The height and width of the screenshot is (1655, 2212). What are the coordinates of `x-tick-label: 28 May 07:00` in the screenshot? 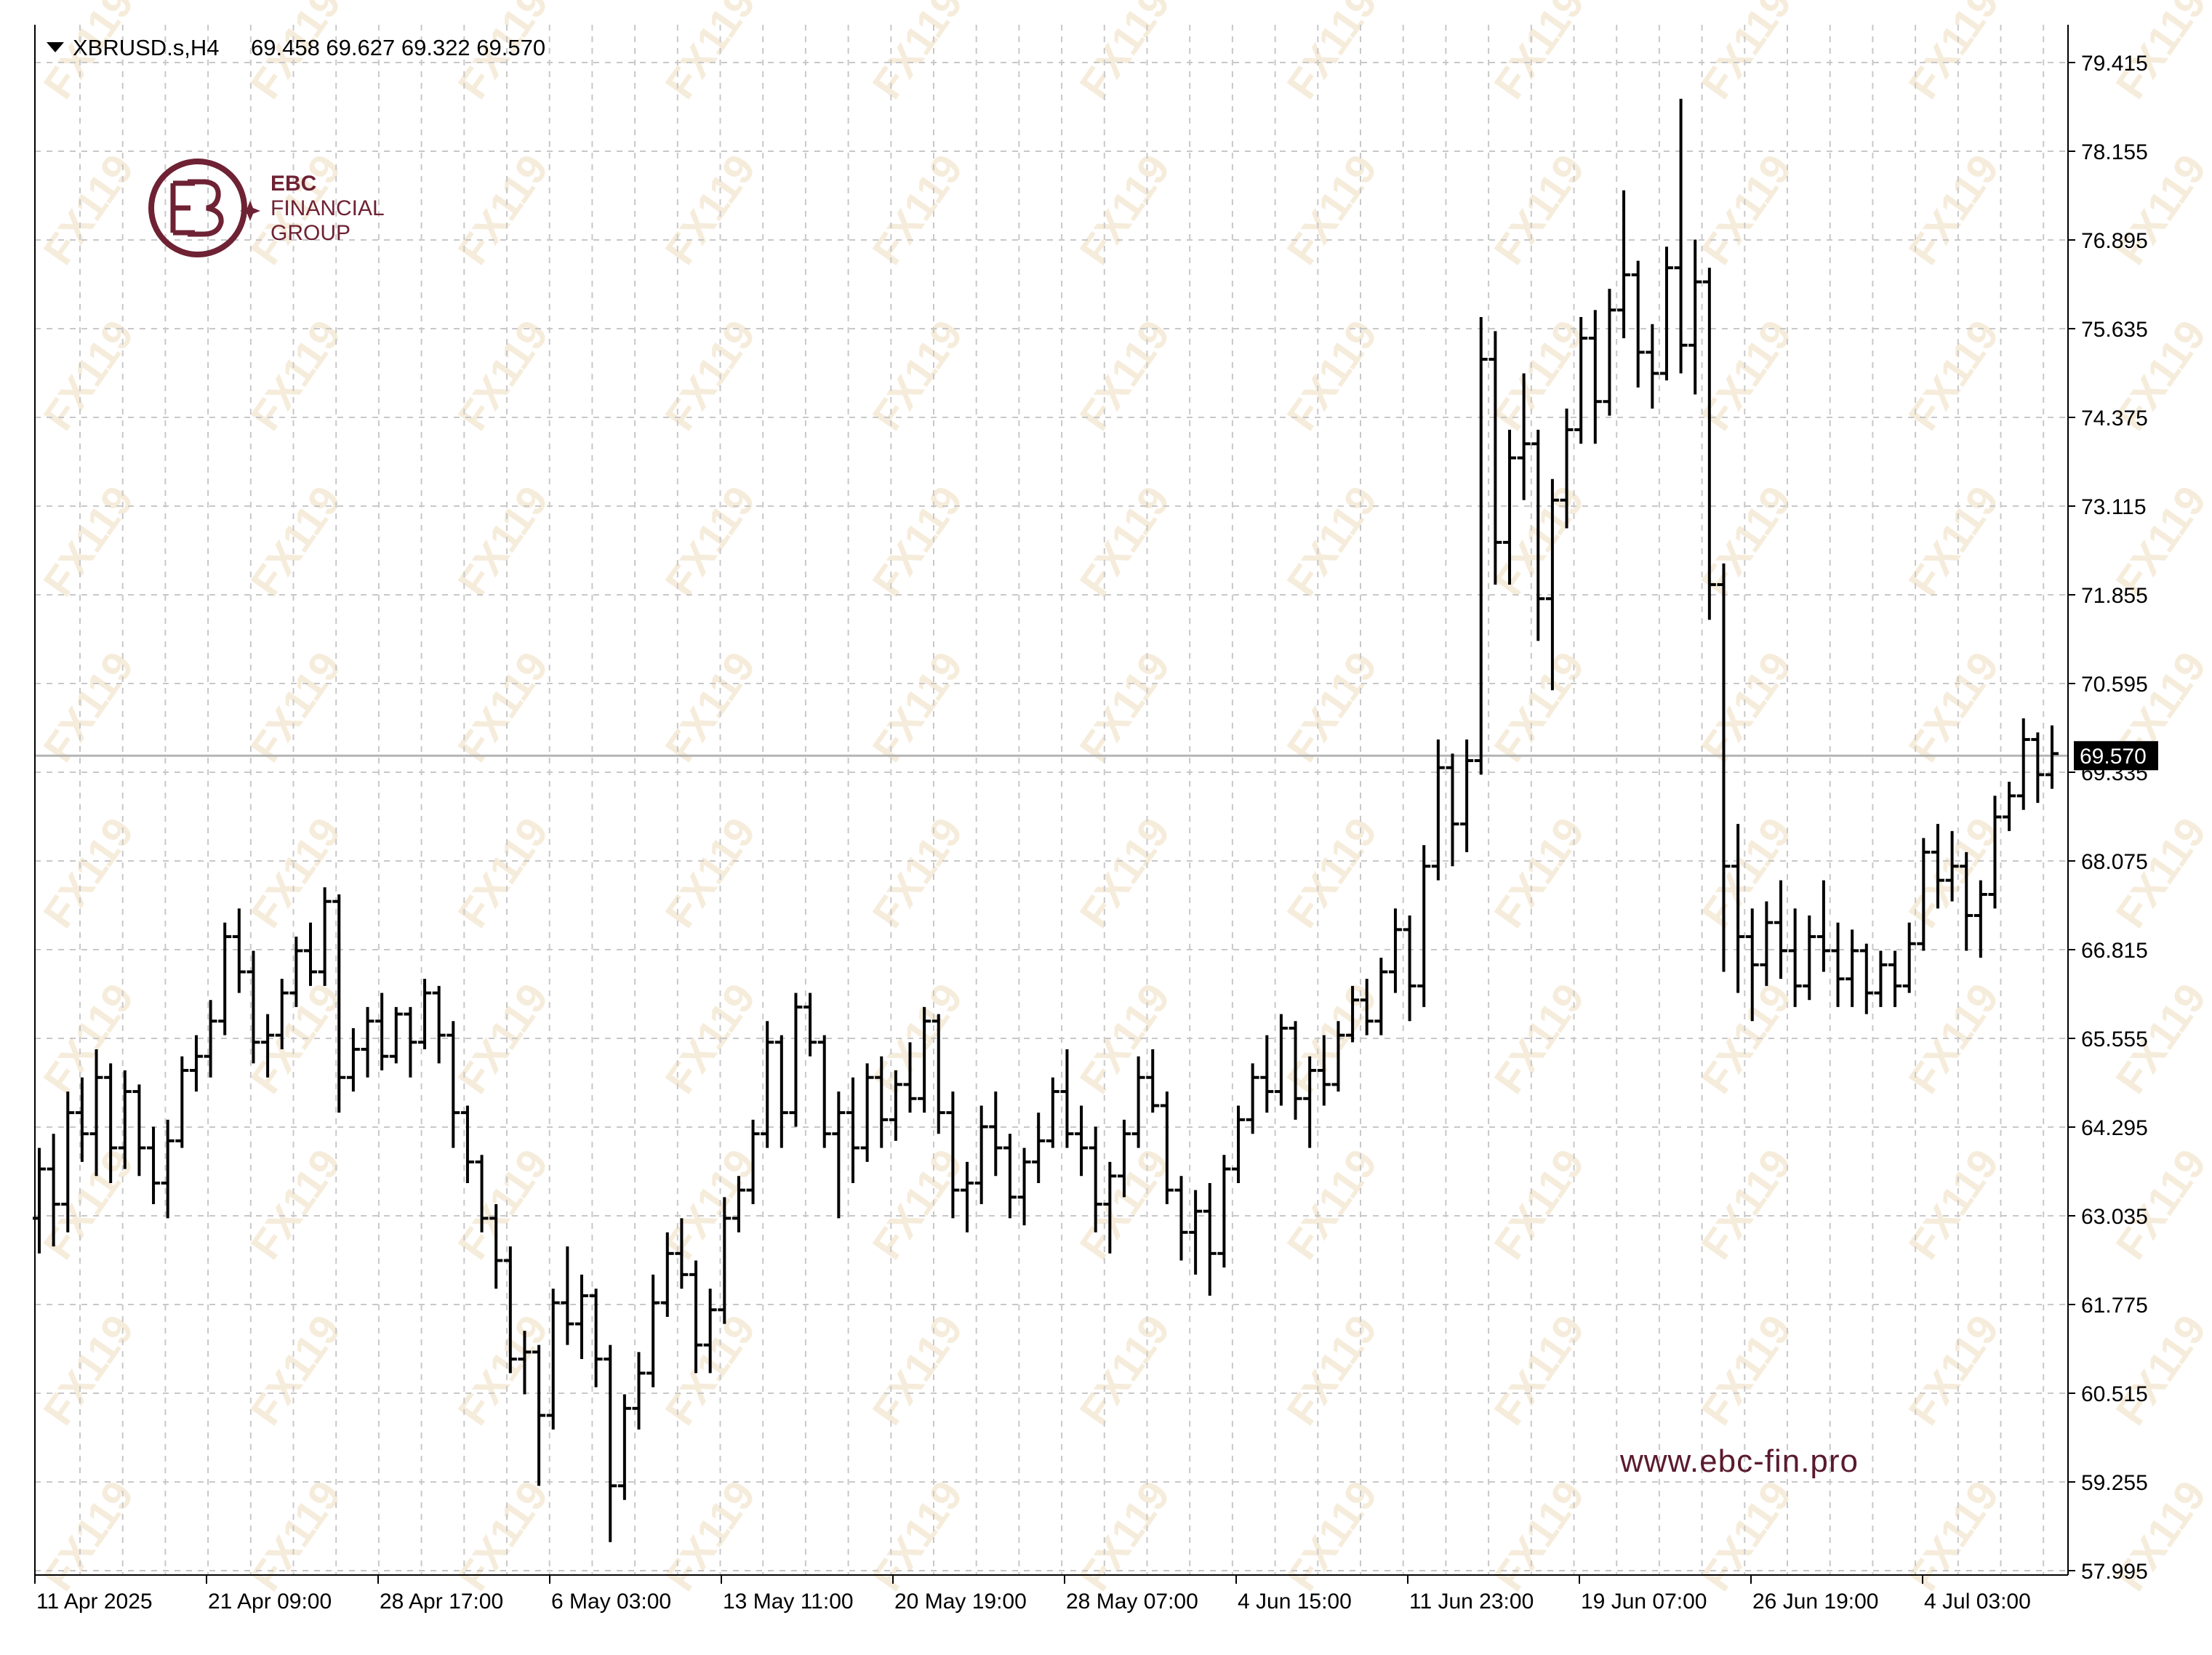 It's located at (1132, 1602).